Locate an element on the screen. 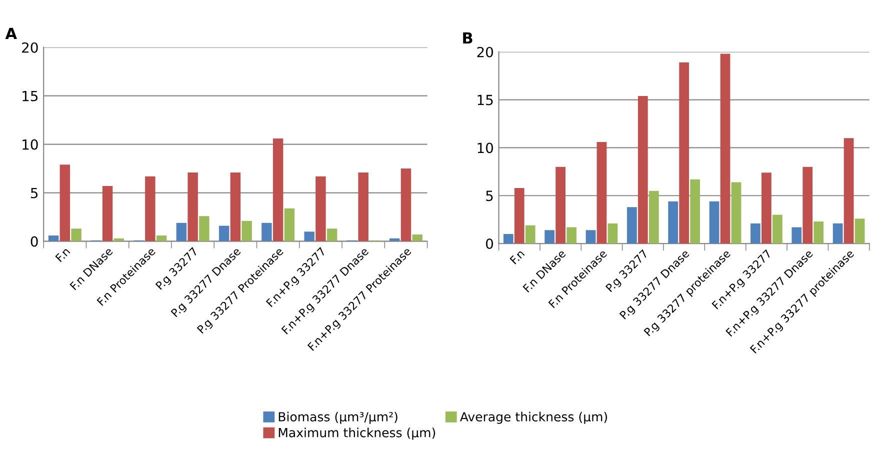 The image size is (872, 451). chart-title: A is located at coordinates (11, 34).